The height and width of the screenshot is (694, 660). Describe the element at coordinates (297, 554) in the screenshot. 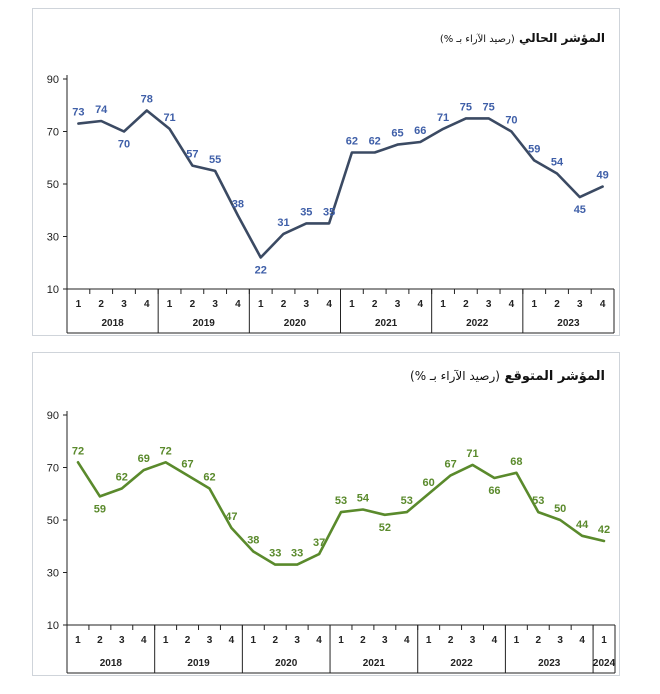

I see `expected-data-label: 33` at that location.